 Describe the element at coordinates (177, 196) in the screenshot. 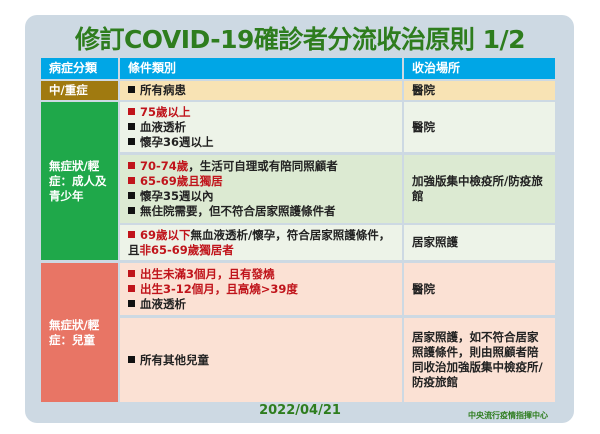

I see `condition-text: 懷孕35週以內` at that location.